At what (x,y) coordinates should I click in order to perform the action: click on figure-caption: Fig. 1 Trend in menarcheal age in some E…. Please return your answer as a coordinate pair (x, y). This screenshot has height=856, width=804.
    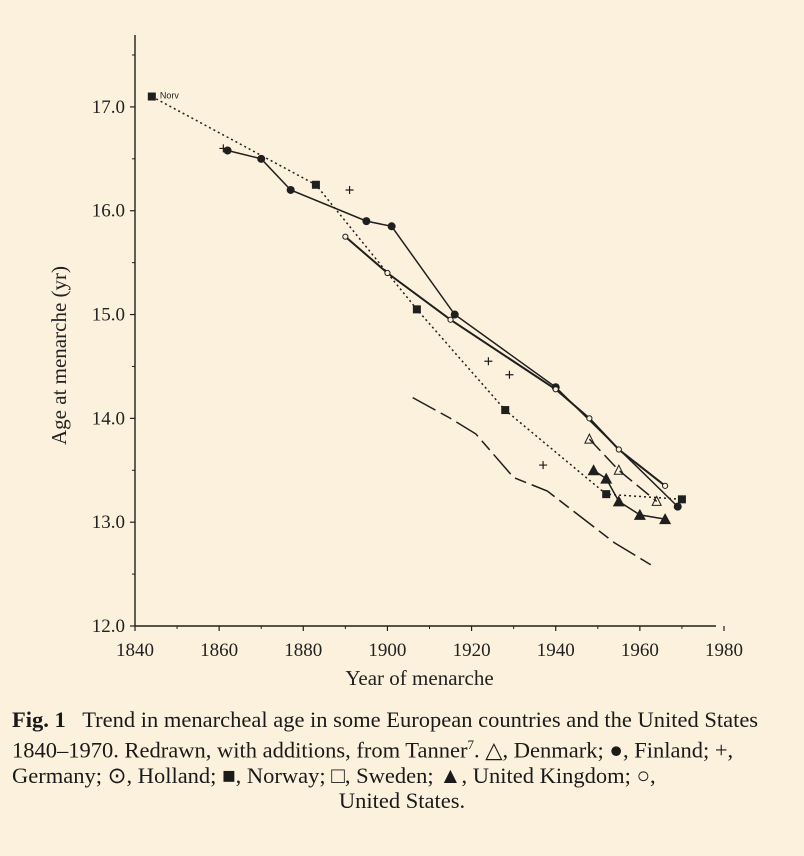
    Looking at the image, I should click on (402, 760).